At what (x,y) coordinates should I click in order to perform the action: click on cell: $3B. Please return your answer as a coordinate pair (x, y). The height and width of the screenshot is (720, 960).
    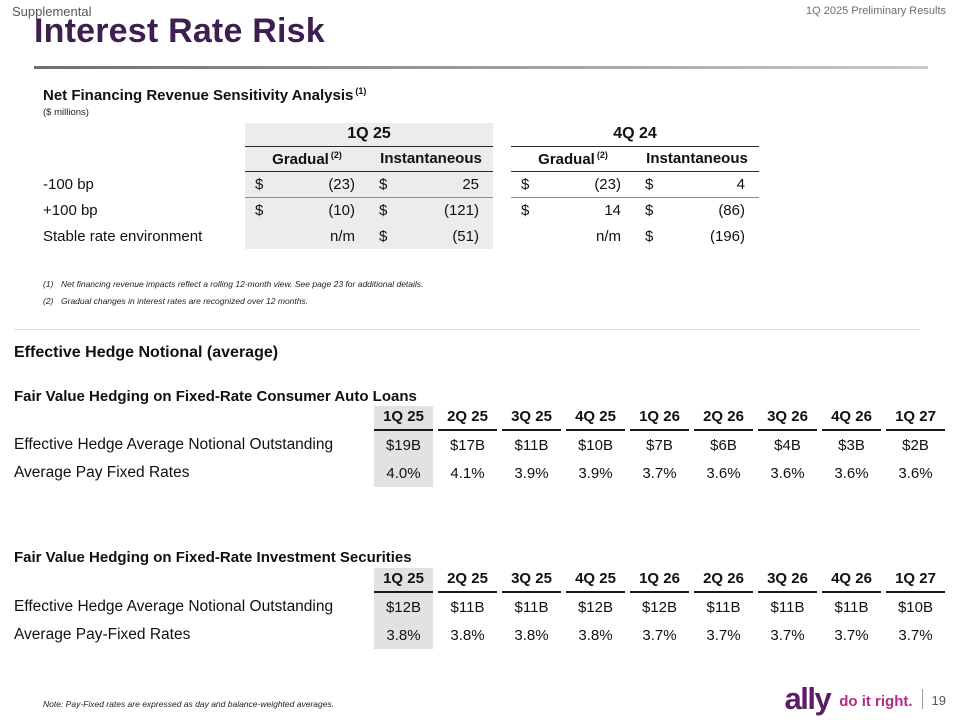
    Looking at the image, I should click on (851, 445).